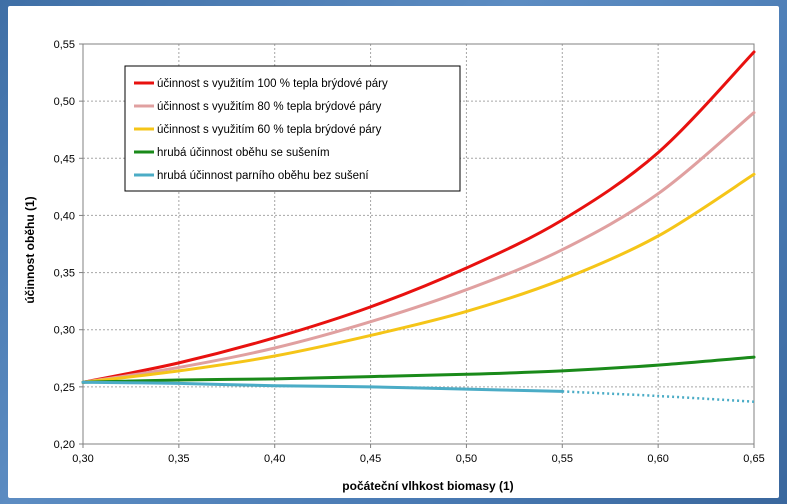 The image size is (787, 504). What do you see at coordinates (64, 45) in the screenshot?
I see `y-tick-label: 0,55` at bounding box center [64, 45].